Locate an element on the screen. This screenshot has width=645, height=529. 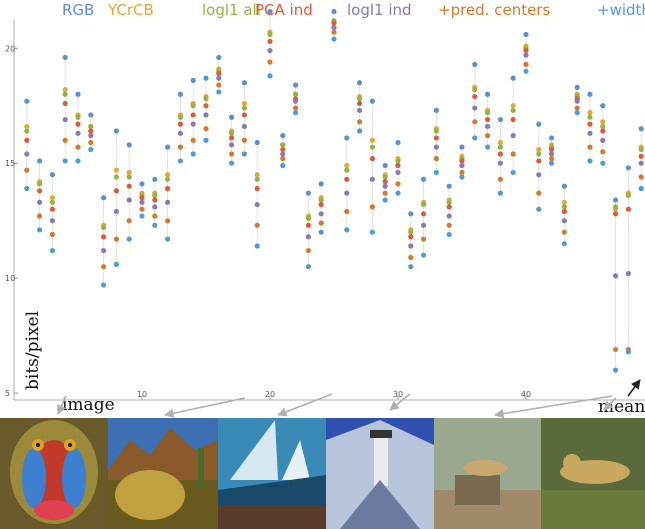
x-tick-label: 20 is located at coordinates (270, 394).